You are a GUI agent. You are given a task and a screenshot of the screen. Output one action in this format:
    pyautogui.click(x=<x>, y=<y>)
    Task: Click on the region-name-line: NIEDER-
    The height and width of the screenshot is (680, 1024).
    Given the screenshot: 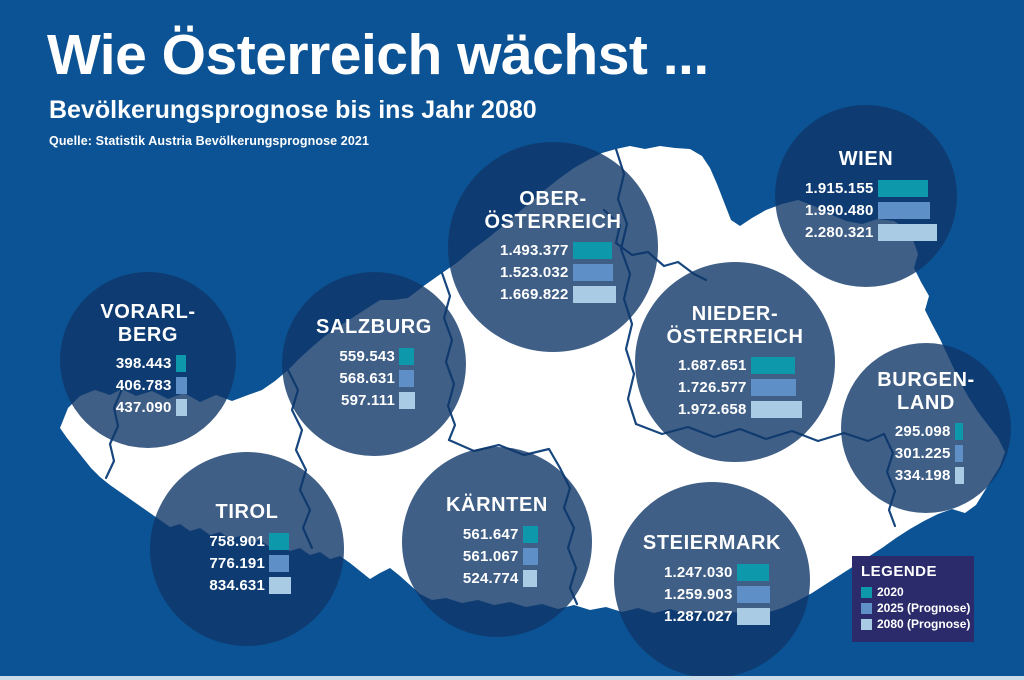 What is the action you would take?
    pyautogui.click(x=735, y=314)
    